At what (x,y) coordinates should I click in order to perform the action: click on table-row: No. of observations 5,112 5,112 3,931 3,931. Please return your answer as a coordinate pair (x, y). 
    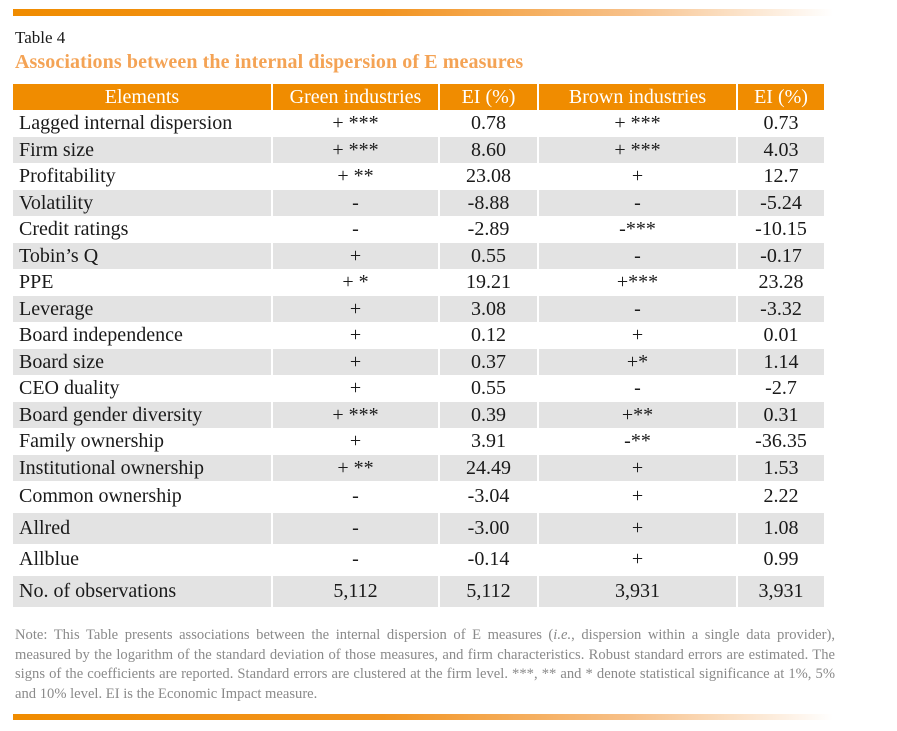
    Looking at the image, I should click on (418, 591).